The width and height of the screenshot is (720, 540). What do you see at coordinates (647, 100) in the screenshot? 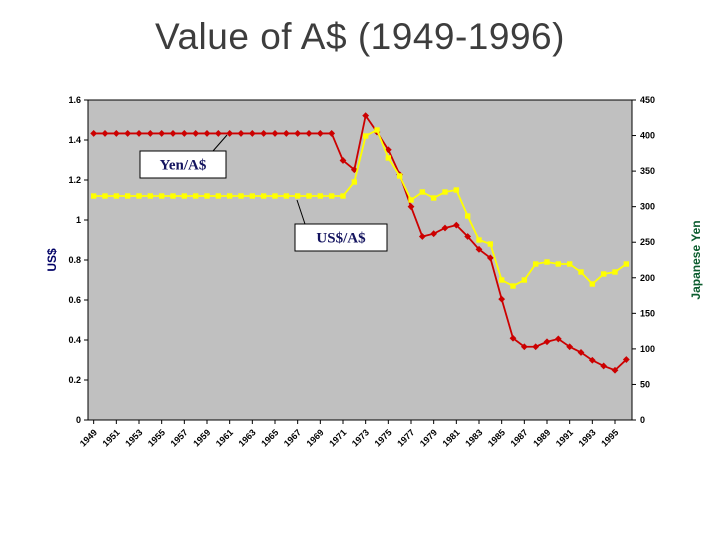
I see `right-axis-tick-label: 450` at bounding box center [647, 100].